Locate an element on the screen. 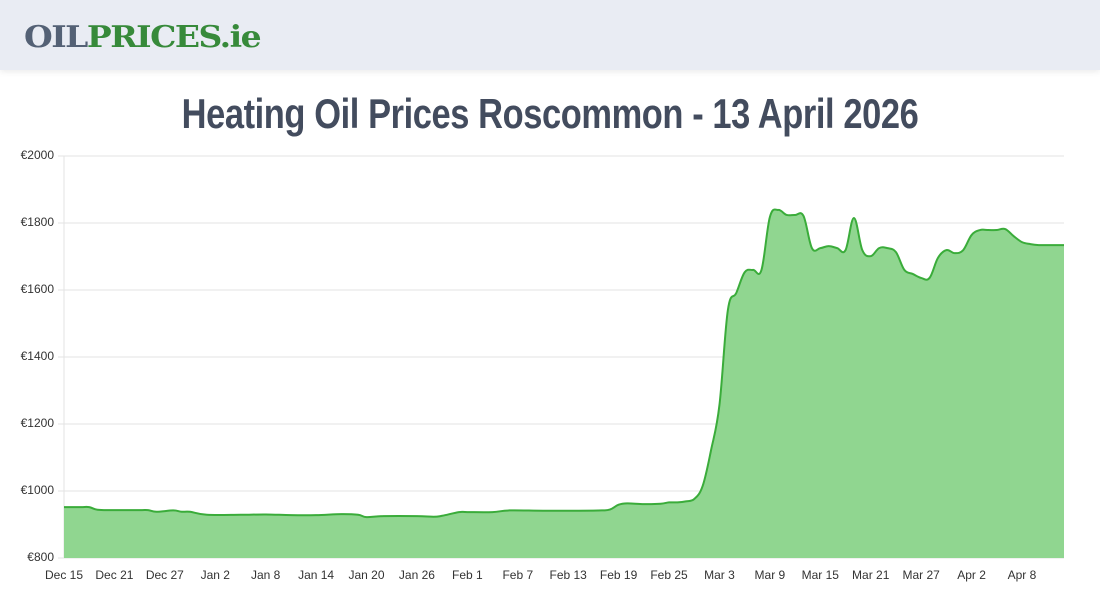 Image resolution: width=1100 pixels, height=600 pixels. x-tick-label: Apr 8 is located at coordinates (1022, 575).